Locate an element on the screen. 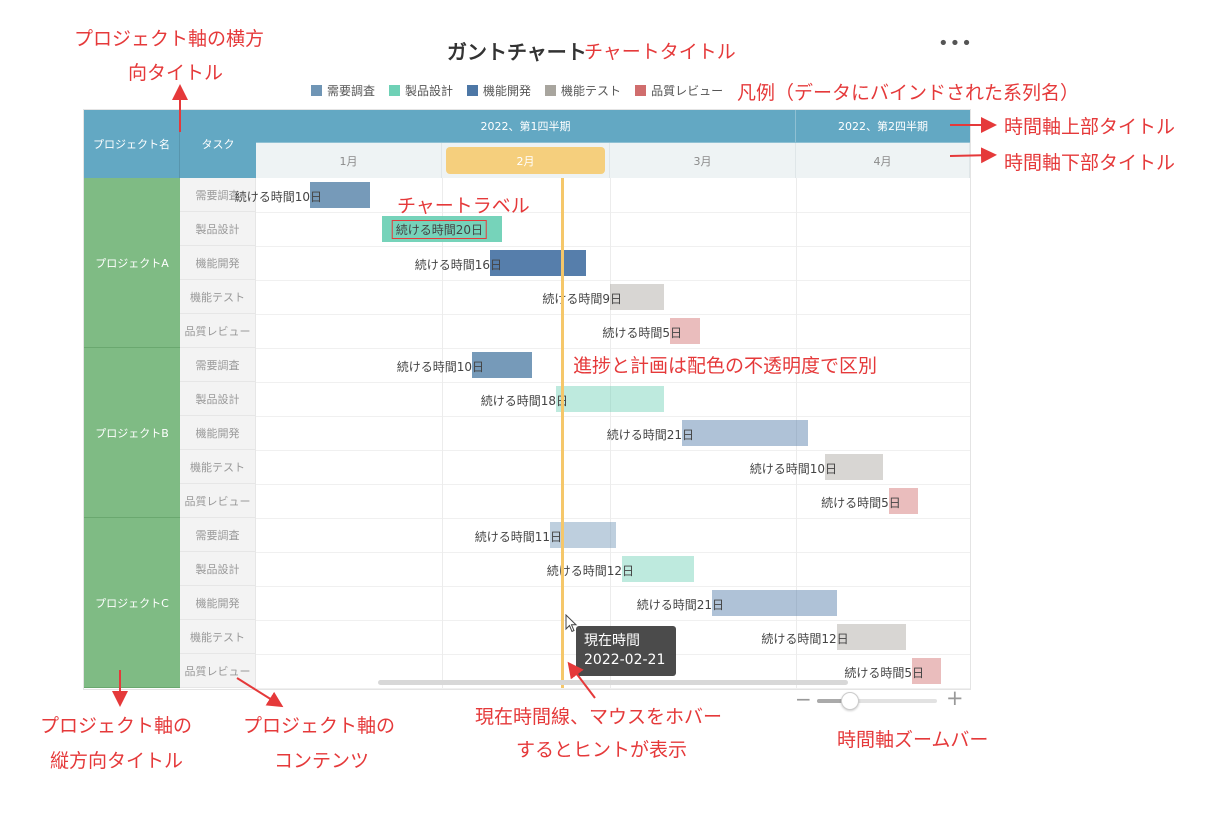  legend-item: 品質レビュー is located at coordinates (679, 90).